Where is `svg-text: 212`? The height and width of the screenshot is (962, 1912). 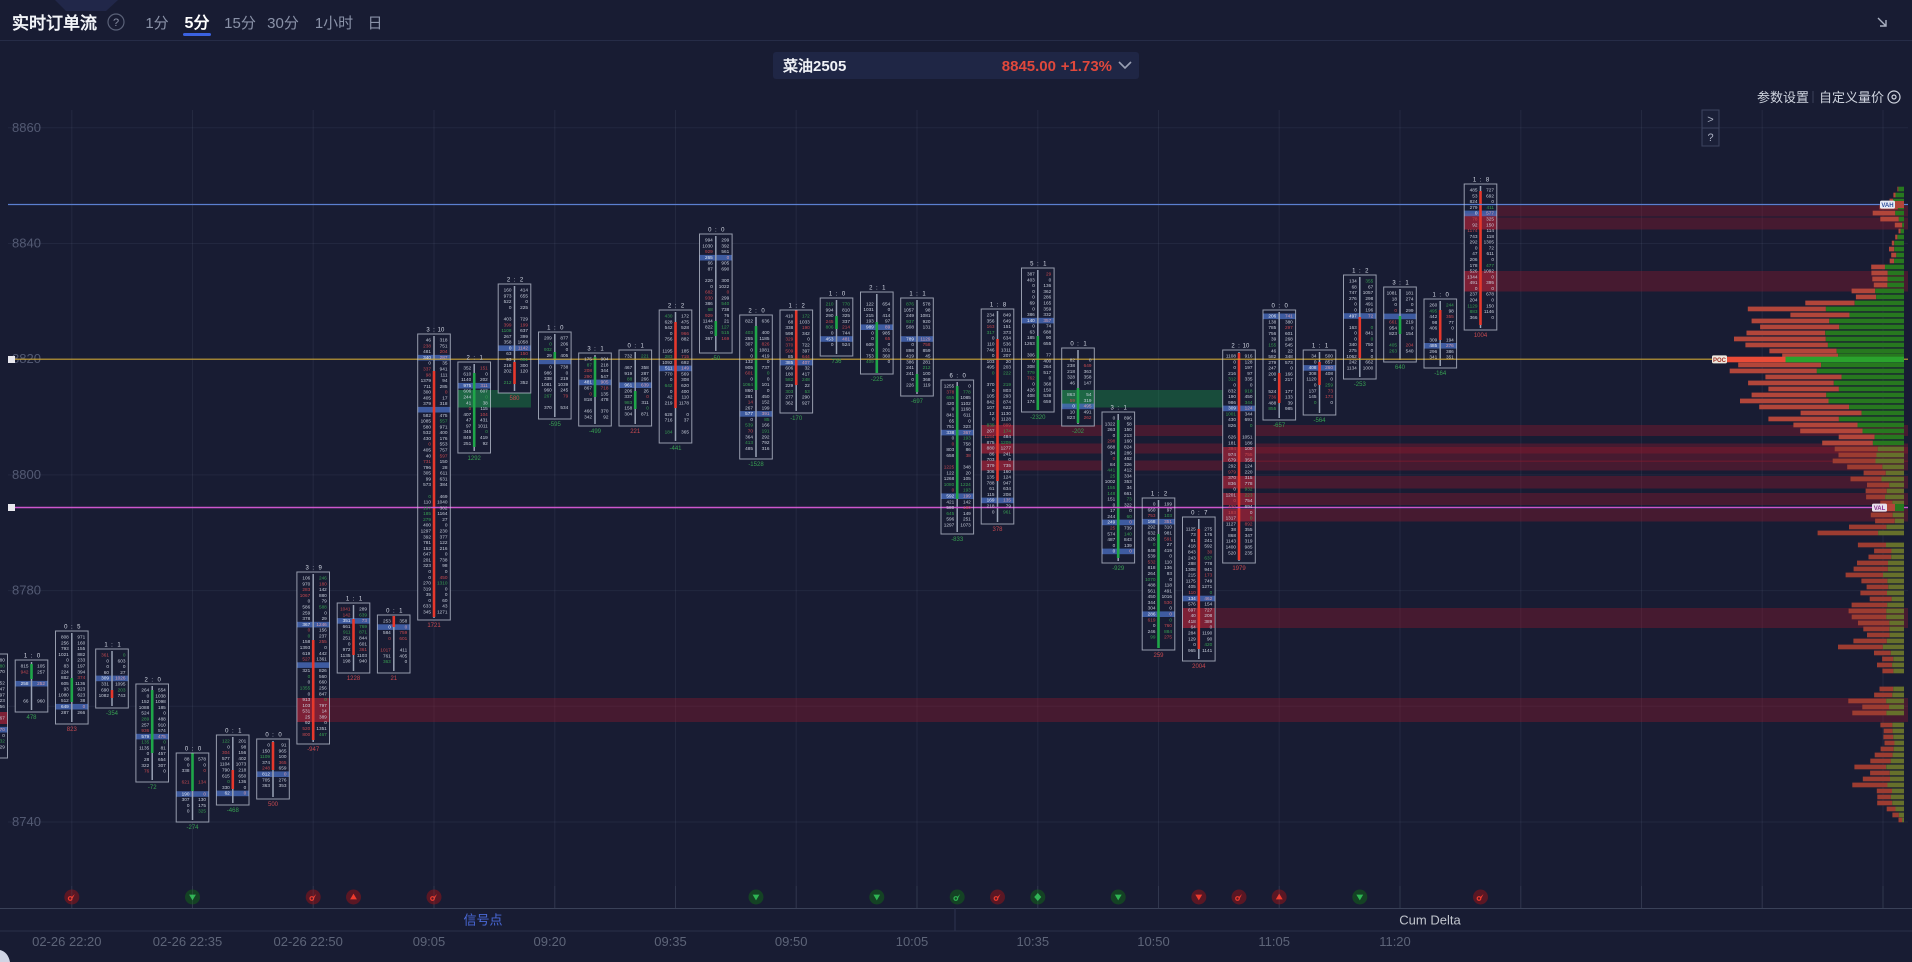
svg-text: 212 is located at coordinates (508, 382).